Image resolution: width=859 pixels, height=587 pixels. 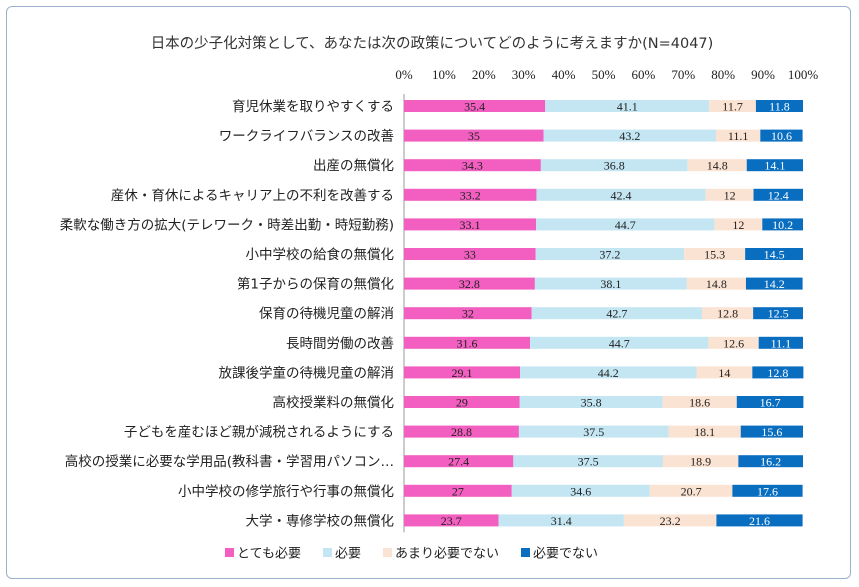 I want to click on data-label: 36.8, so click(x=614, y=166).